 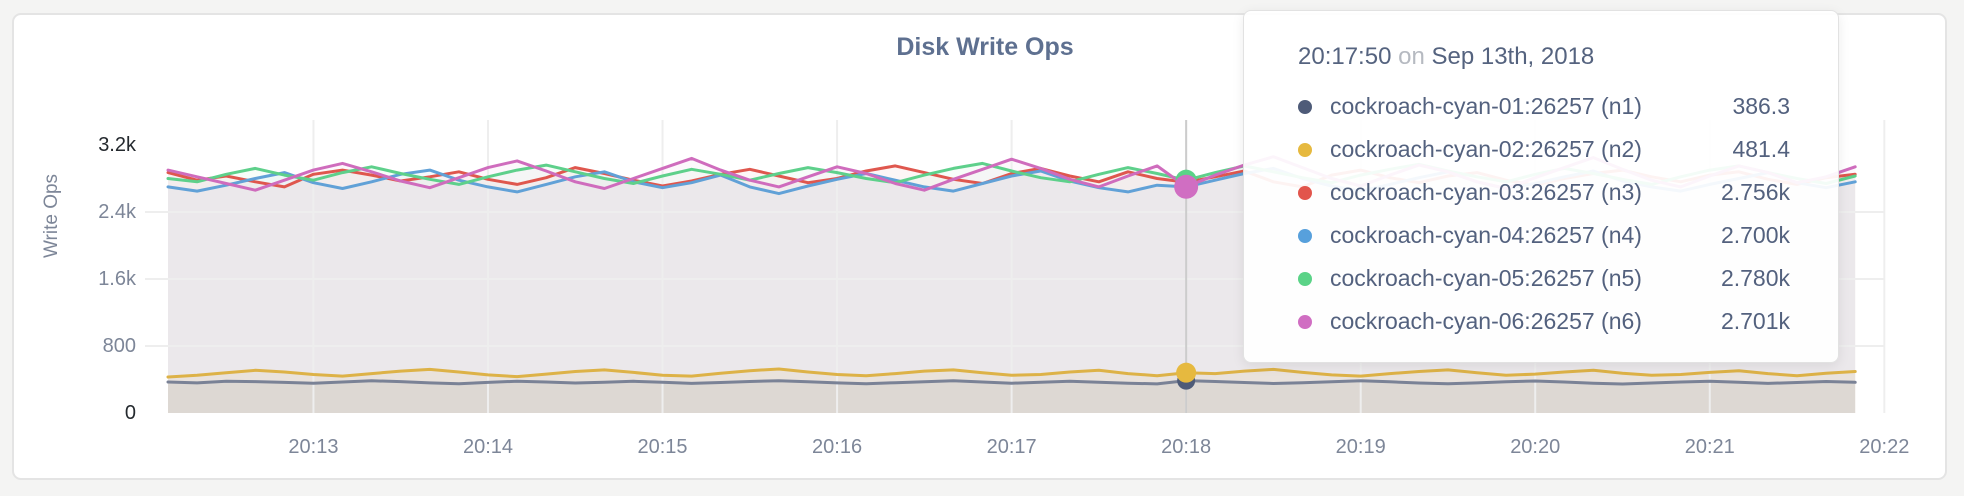 What do you see at coordinates (985, 47) in the screenshot?
I see `chart-title: Disk Write Ops` at bounding box center [985, 47].